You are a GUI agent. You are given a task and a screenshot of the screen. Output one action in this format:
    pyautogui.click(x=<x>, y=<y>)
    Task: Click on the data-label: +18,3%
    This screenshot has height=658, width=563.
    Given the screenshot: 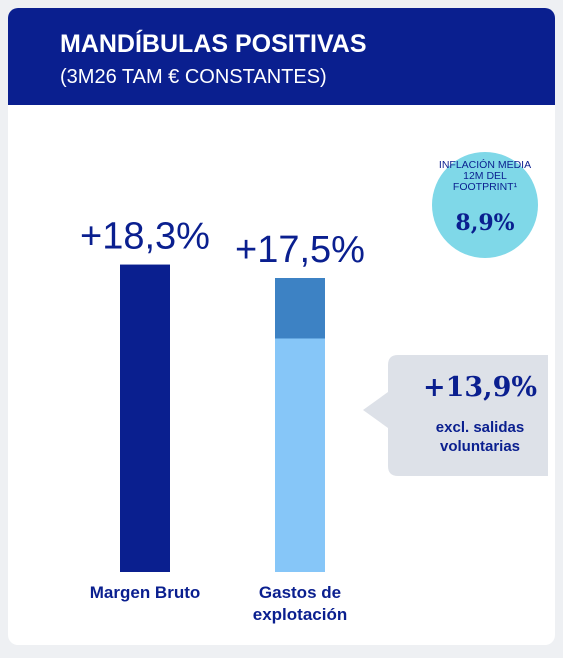 What is the action you would take?
    pyautogui.click(x=145, y=237)
    